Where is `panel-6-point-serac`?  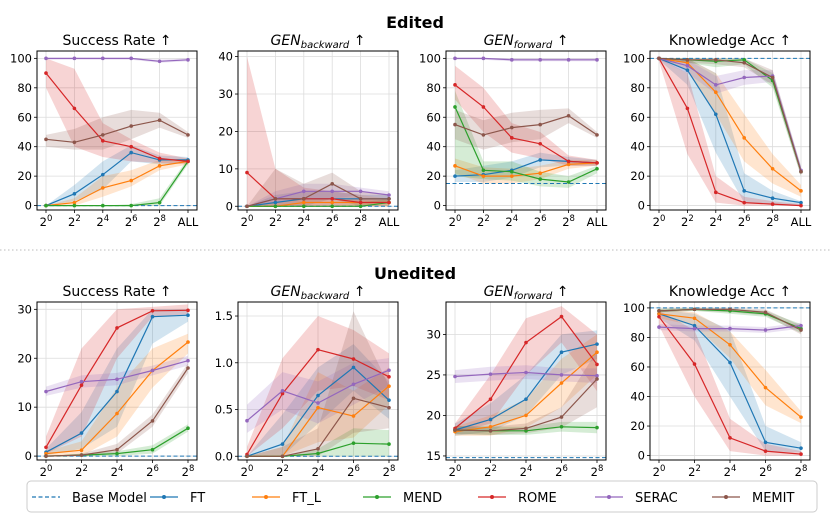
panel-6-point-serac is located at coordinates (282, 391).